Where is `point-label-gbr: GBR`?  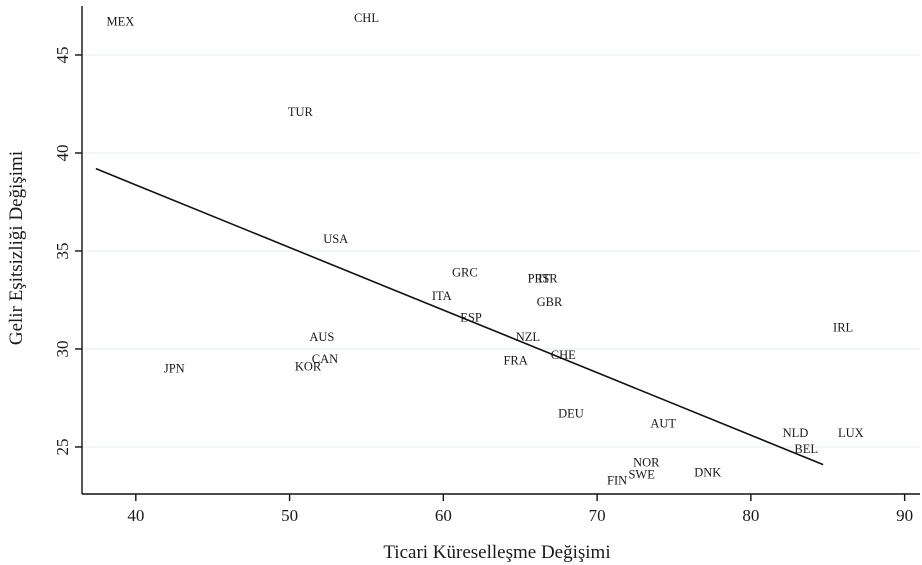
point-label-gbr: GBR is located at coordinates (550, 302).